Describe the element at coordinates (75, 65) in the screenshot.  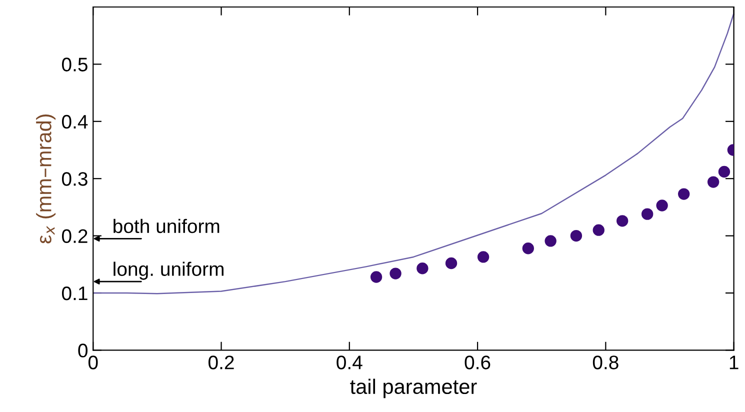
I see `y-tick-label: 0.5` at that location.